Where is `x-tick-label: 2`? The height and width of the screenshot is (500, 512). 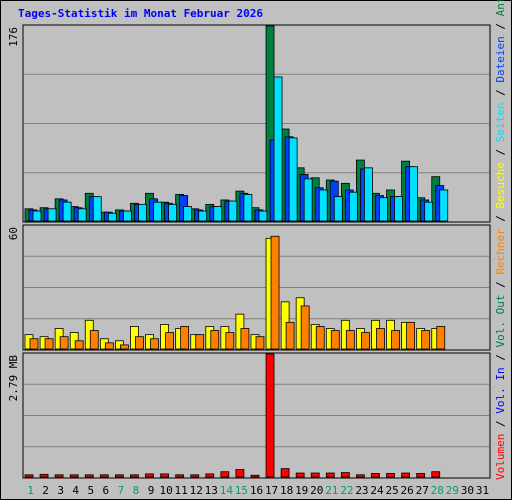
x-tick-label: 2 is located at coordinates (45, 490).